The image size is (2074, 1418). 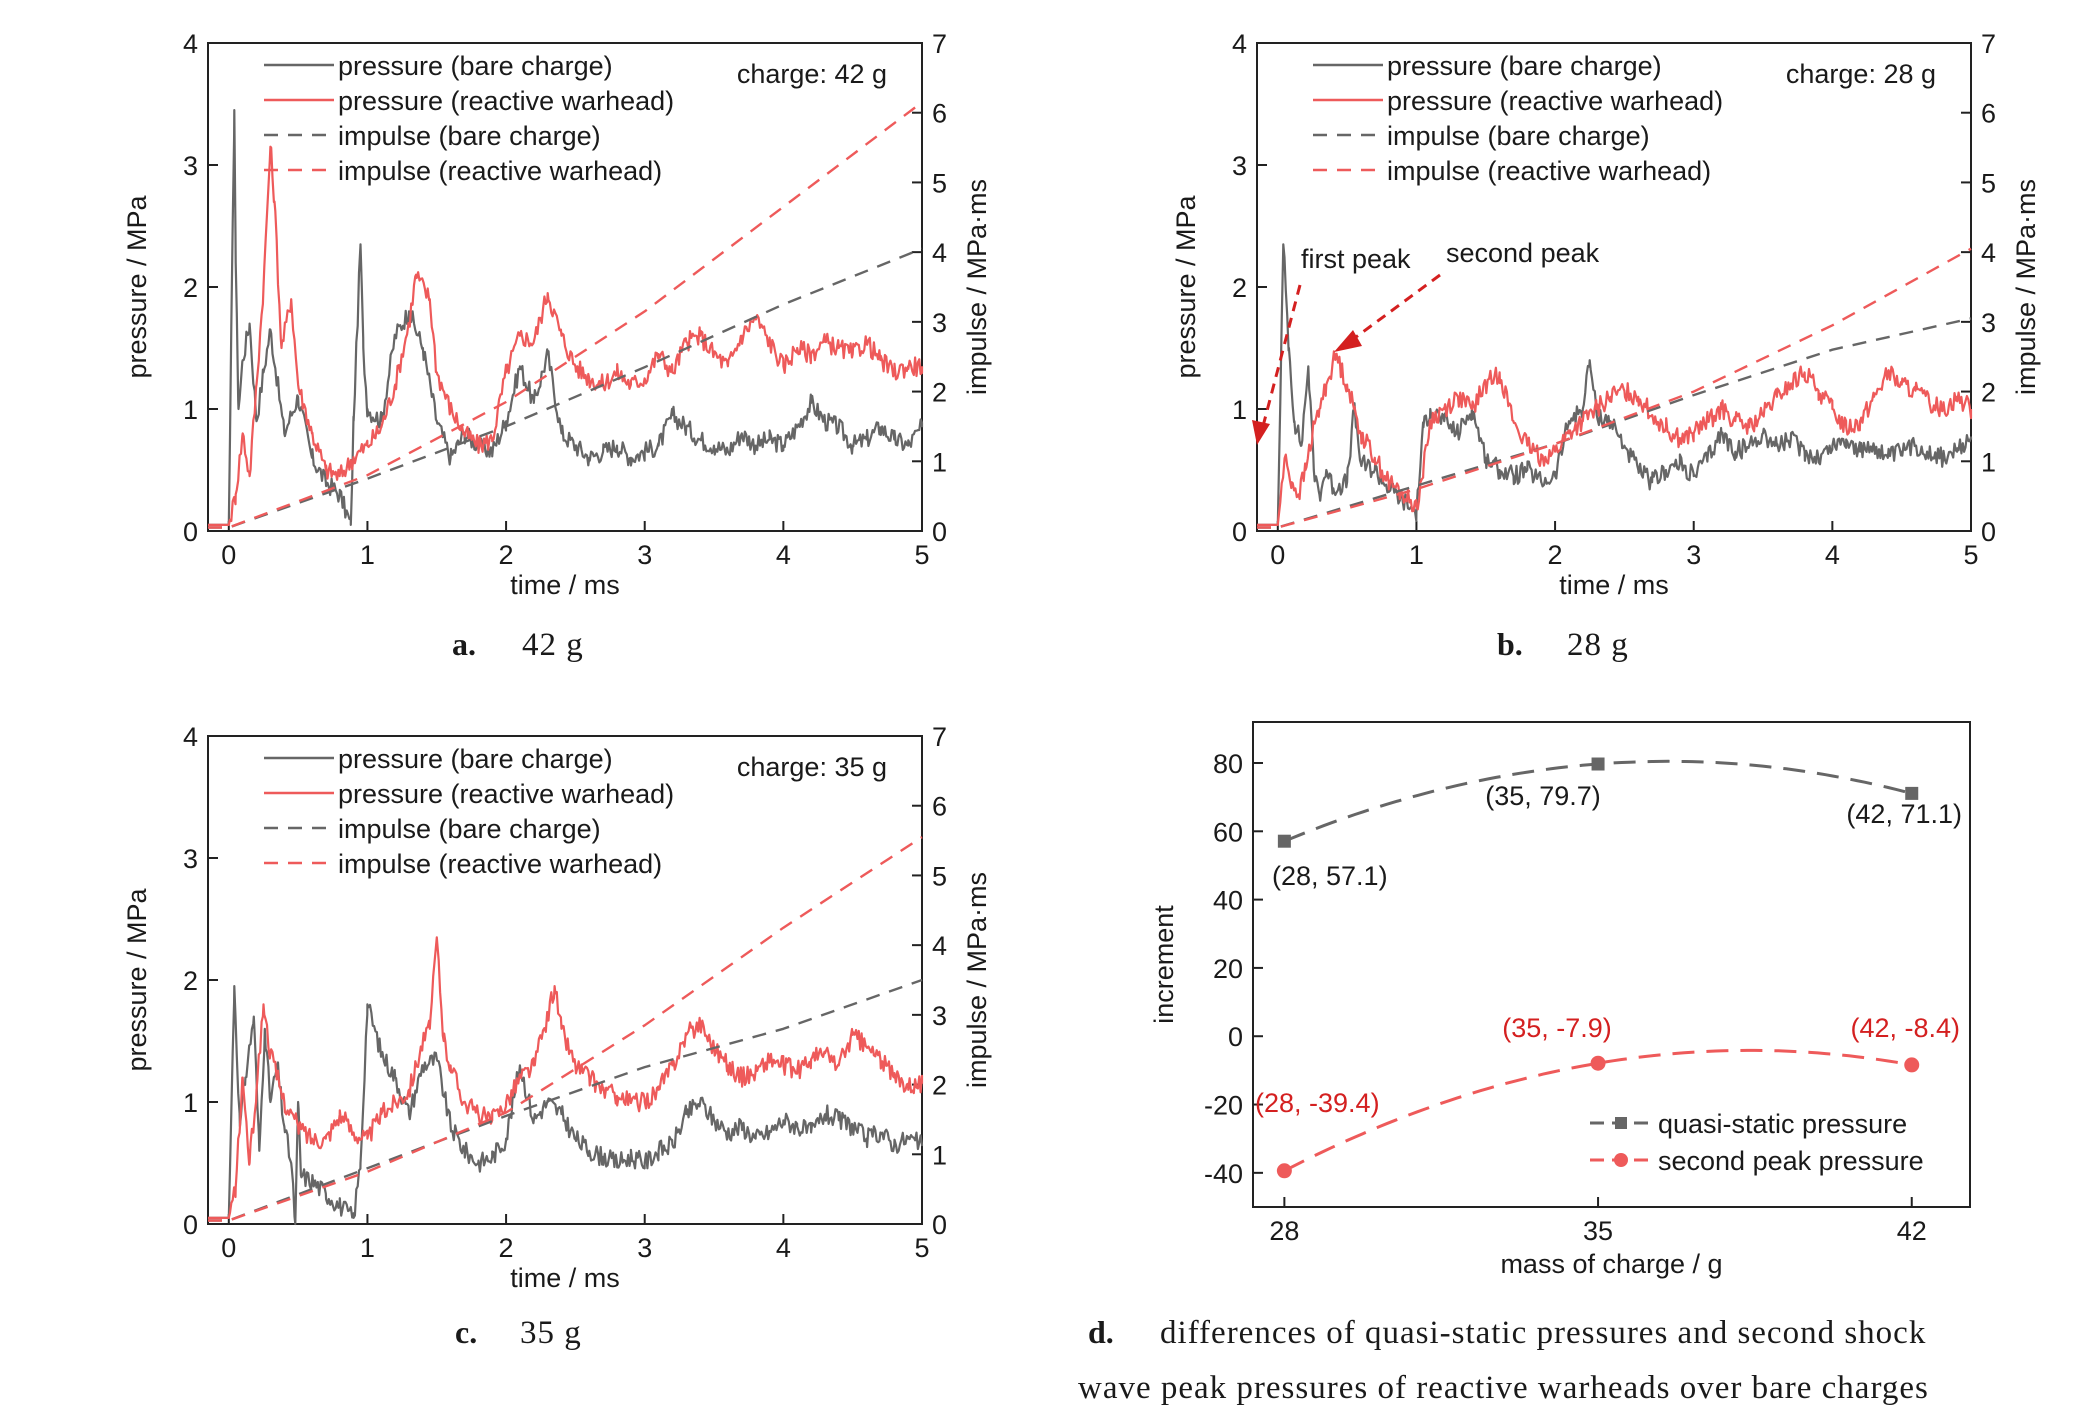 What do you see at coordinates (1861, 74) in the screenshot?
I see `charge-label: charge: 28 g` at bounding box center [1861, 74].